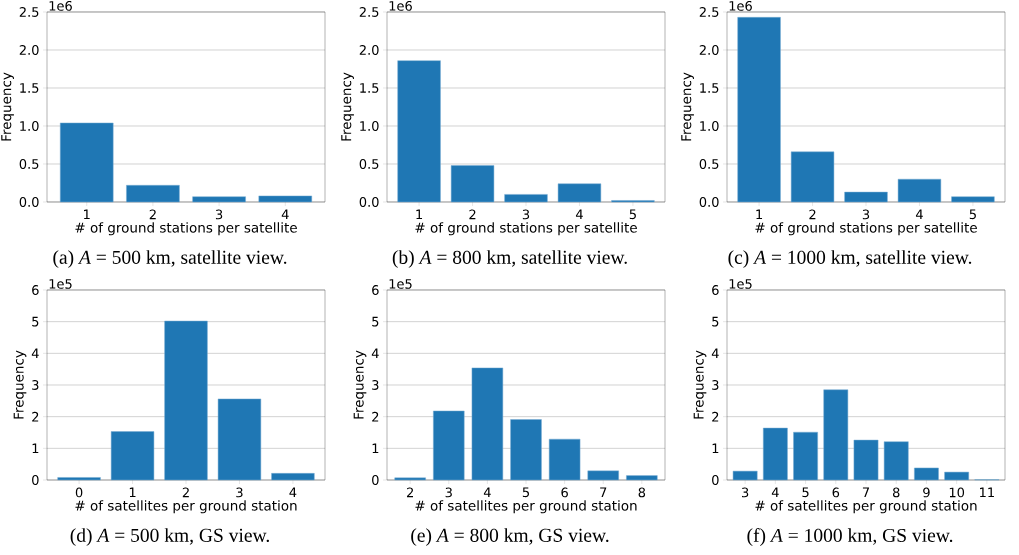 This screenshot has height=555, width=1019. Describe the element at coordinates (79, 492) in the screenshot. I see `x-tick-label: 0` at that location.